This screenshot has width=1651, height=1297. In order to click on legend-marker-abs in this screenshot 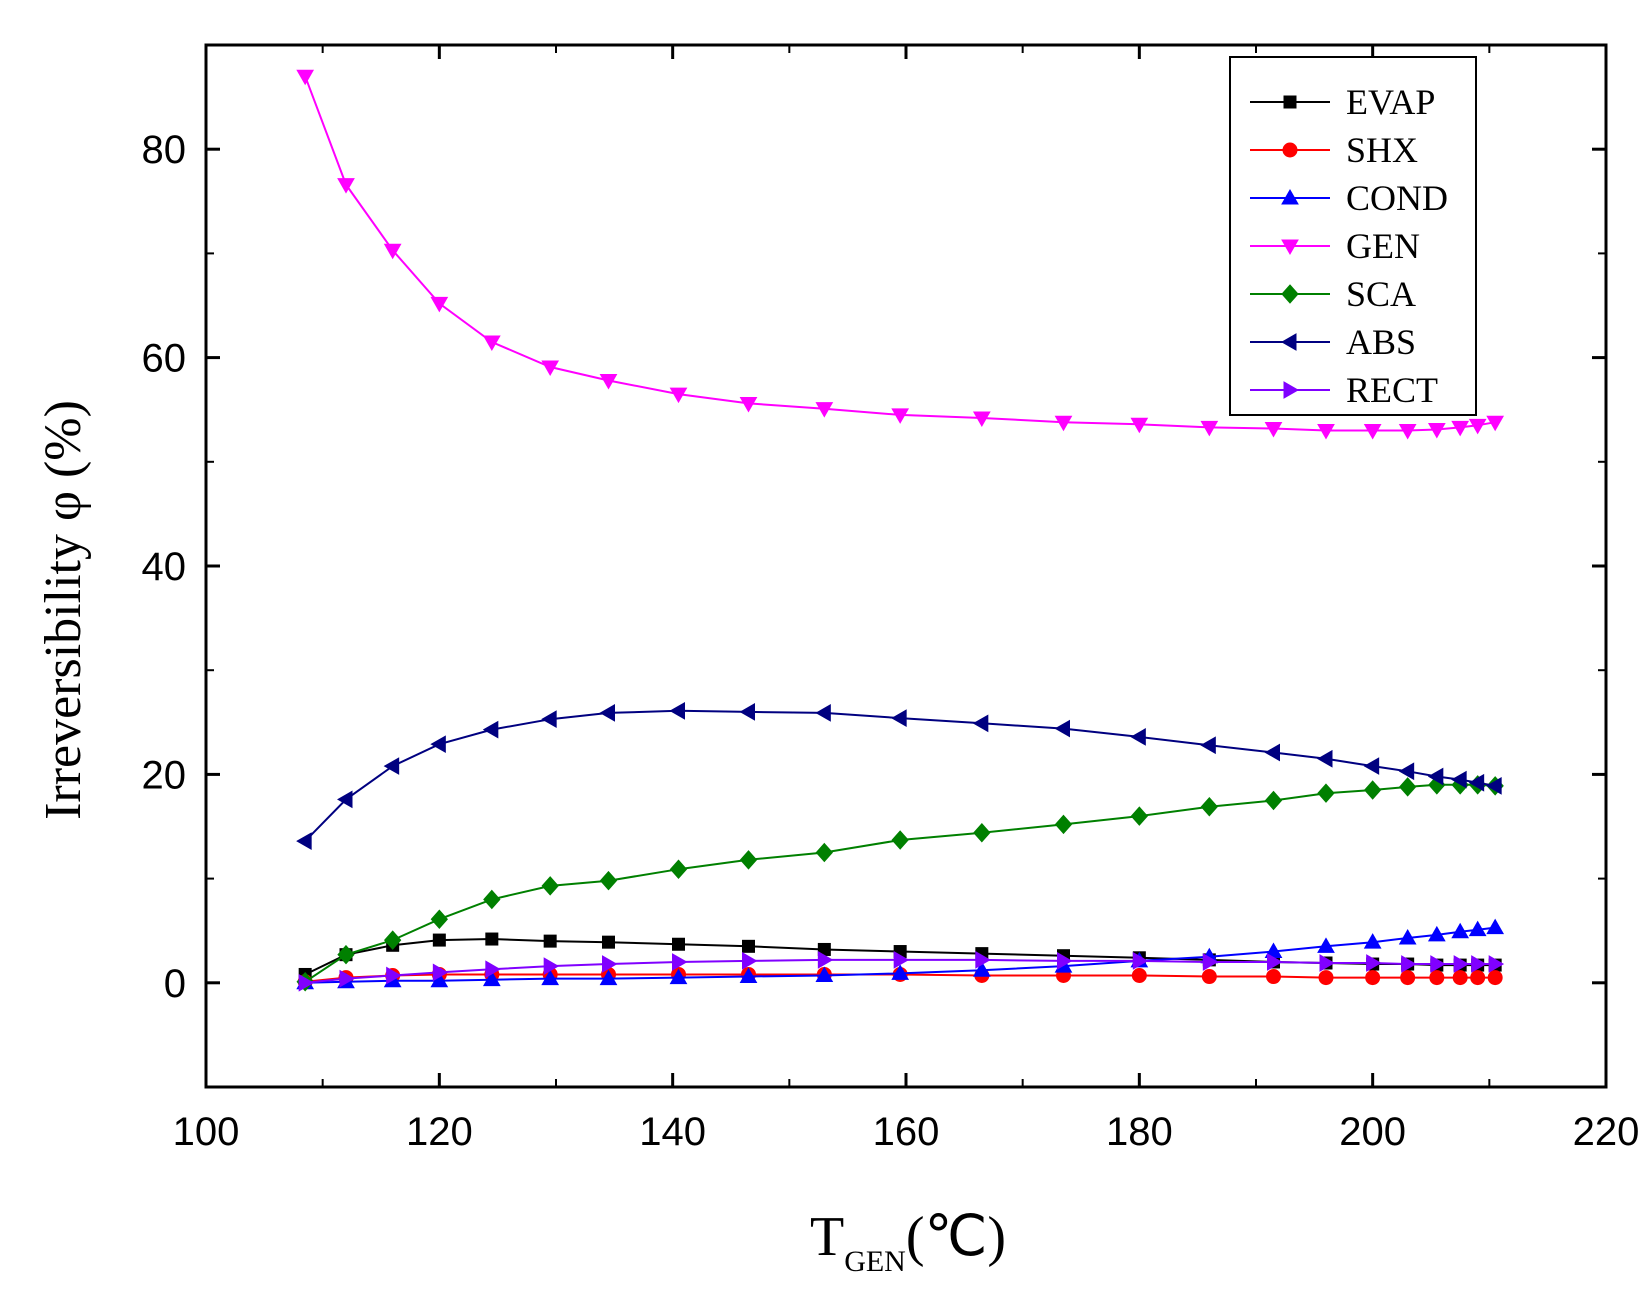, I will do `click(1288, 342)`.